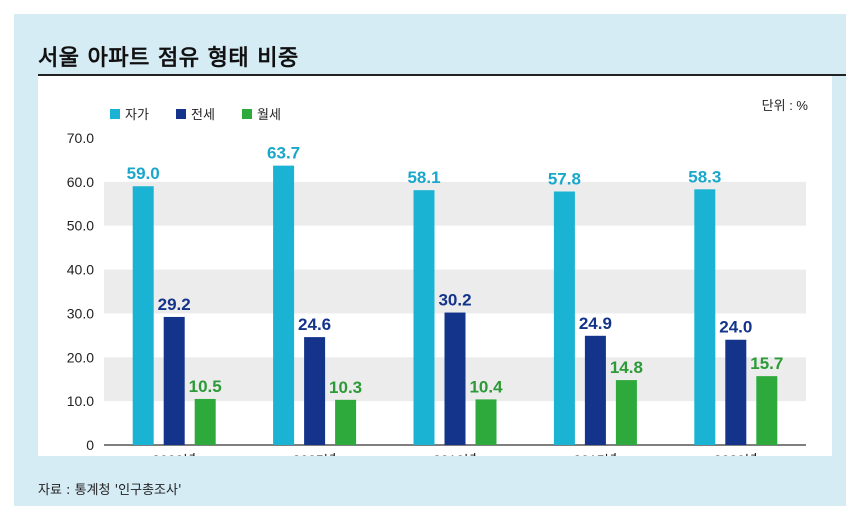  Describe the element at coordinates (423, 177) in the screenshot. I see `data-label: 58.1` at that location.